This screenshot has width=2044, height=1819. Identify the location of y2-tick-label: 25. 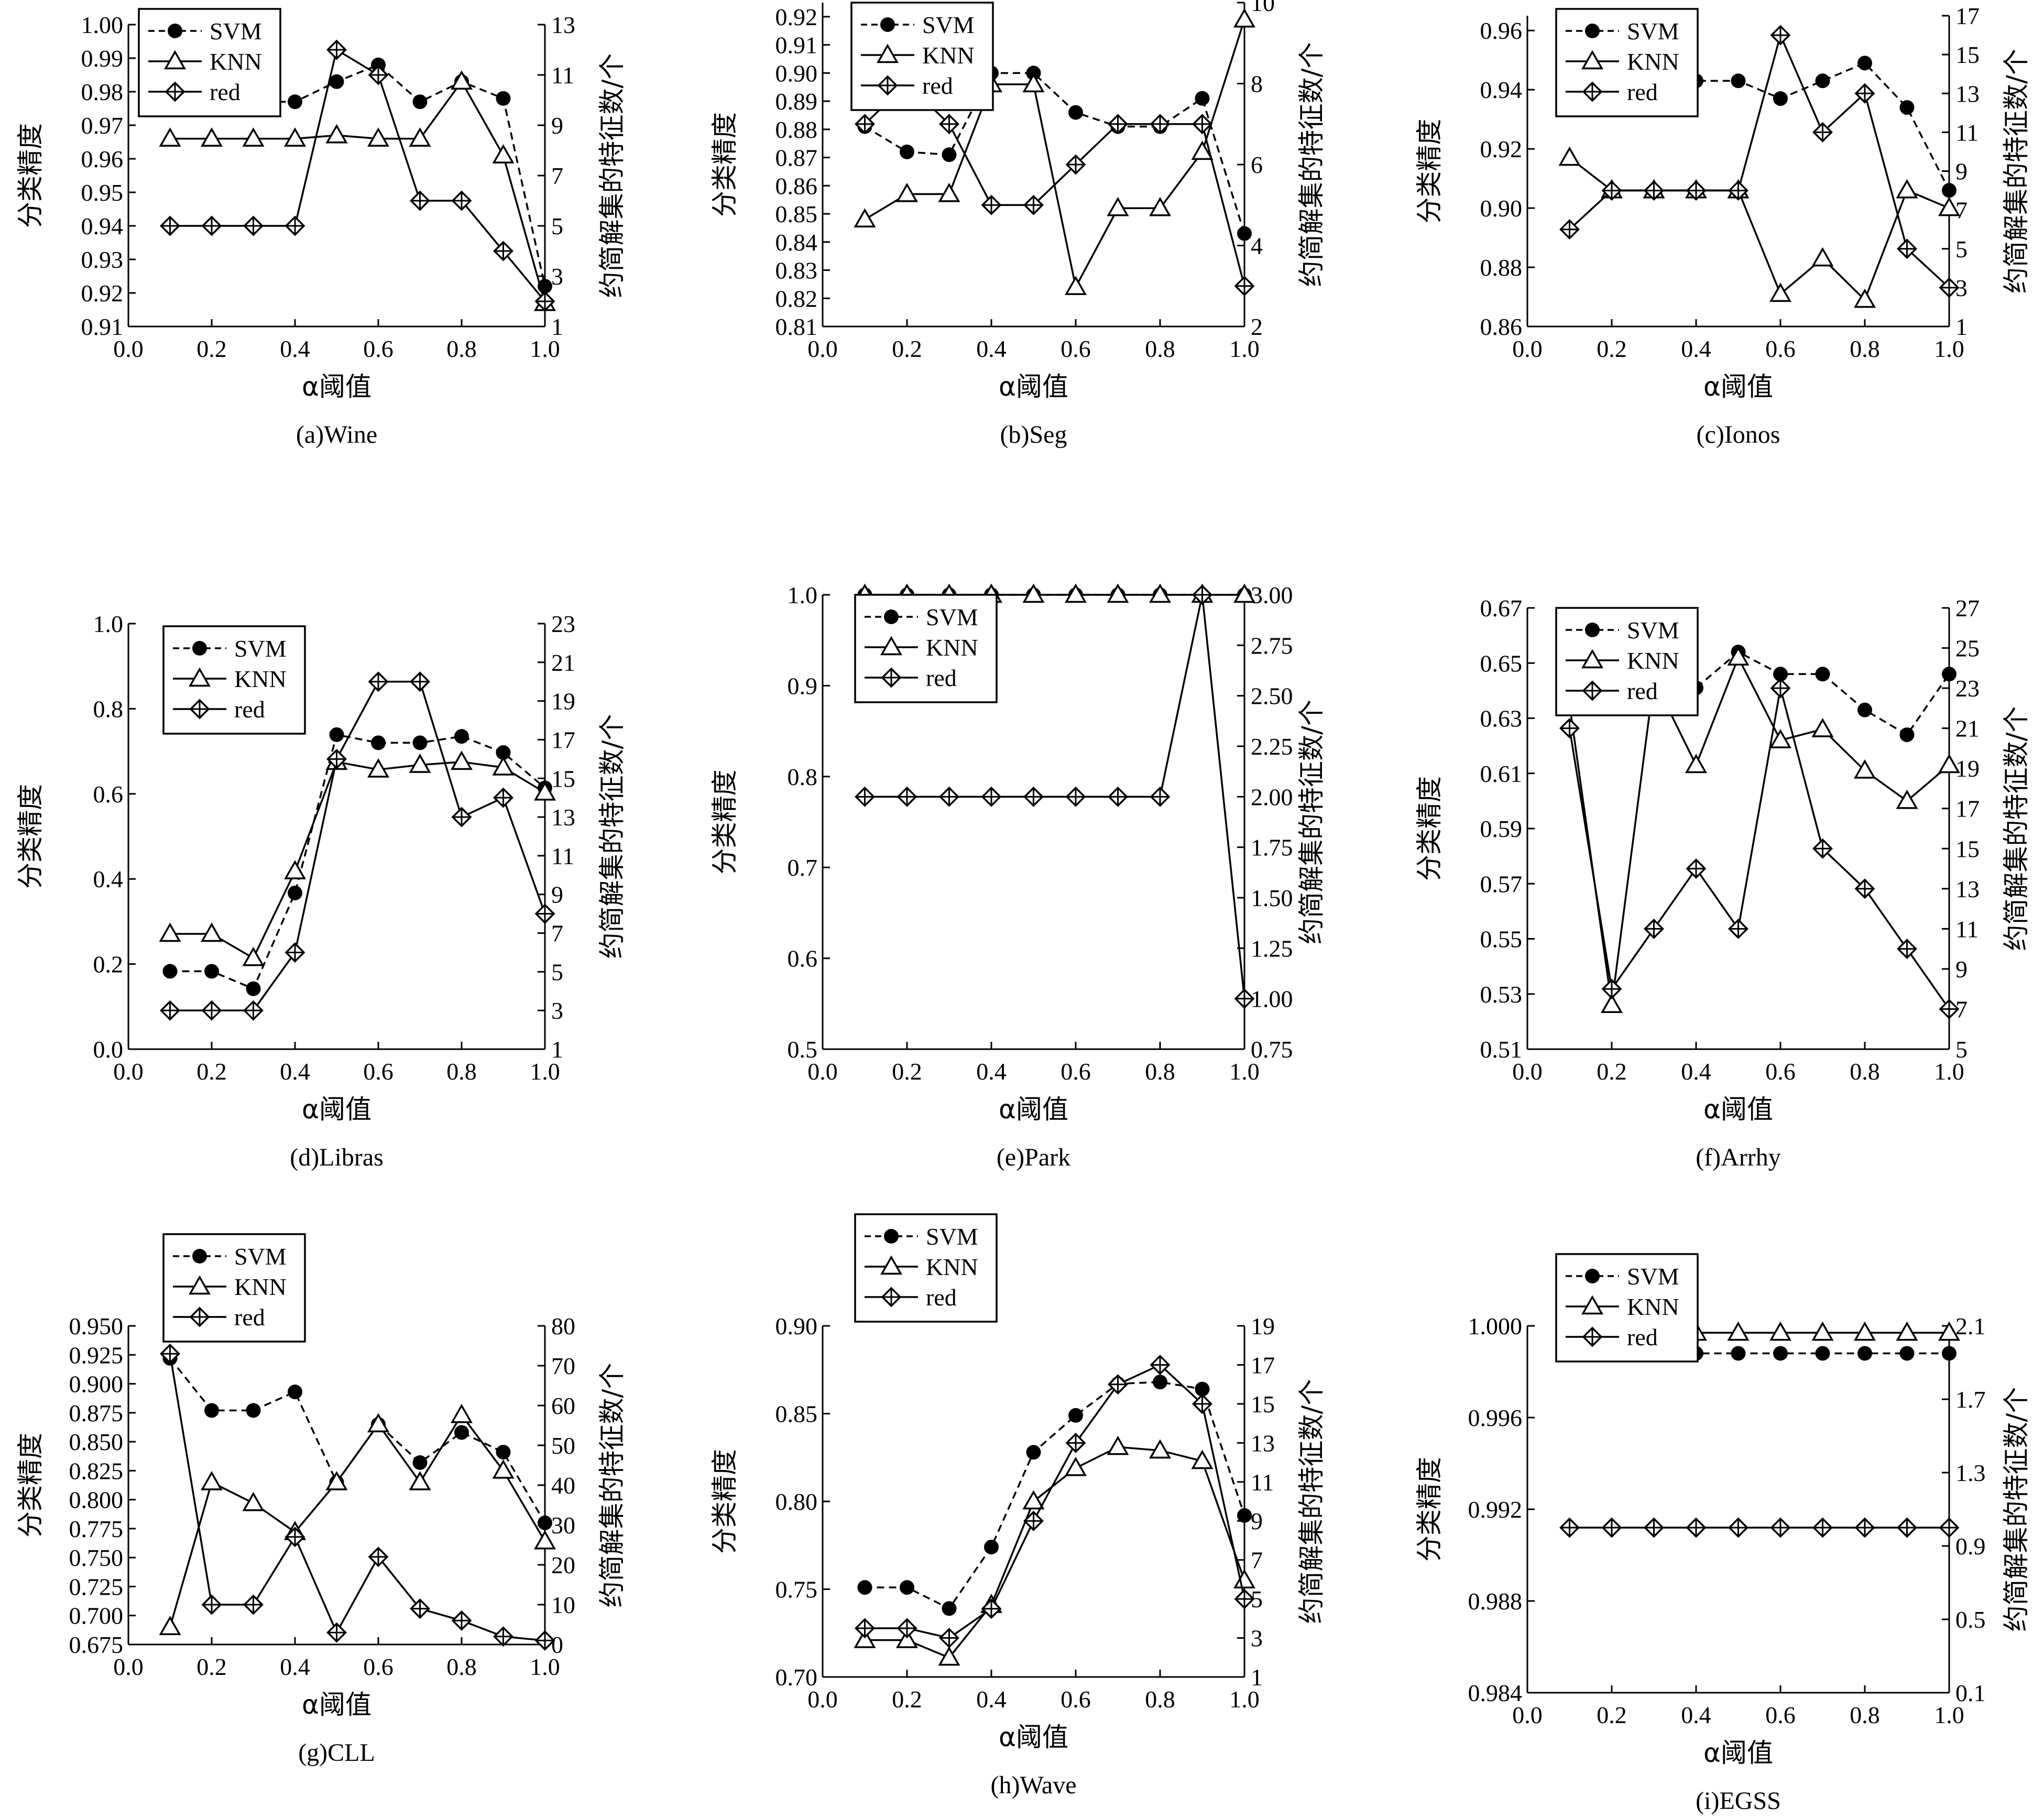
(1967, 648).